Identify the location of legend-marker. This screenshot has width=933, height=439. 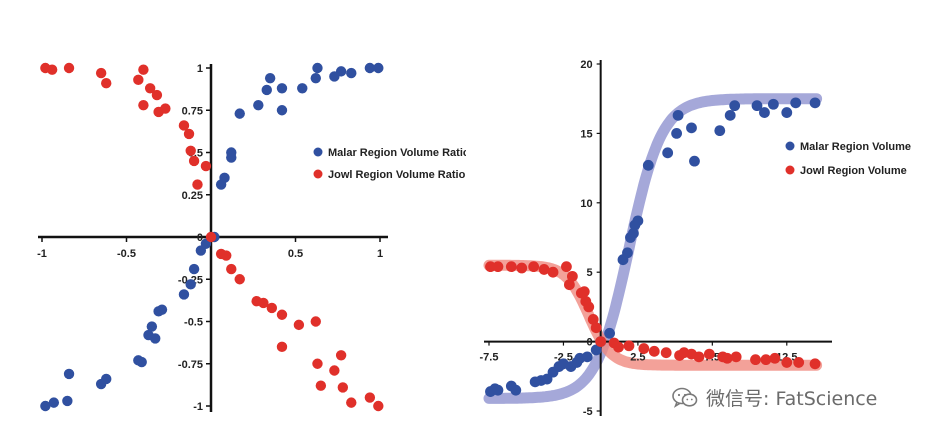
(318, 152).